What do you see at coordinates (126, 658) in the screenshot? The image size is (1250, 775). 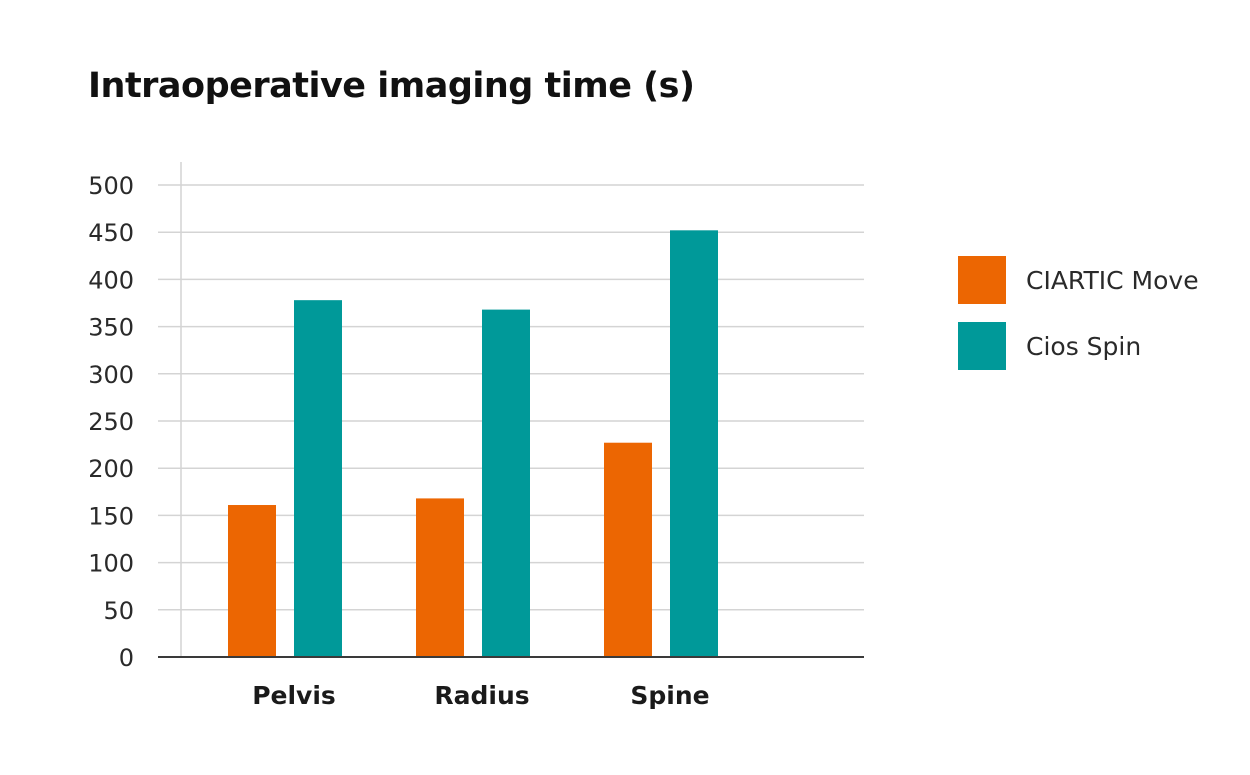 I see `y-tick-label: 0` at bounding box center [126, 658].